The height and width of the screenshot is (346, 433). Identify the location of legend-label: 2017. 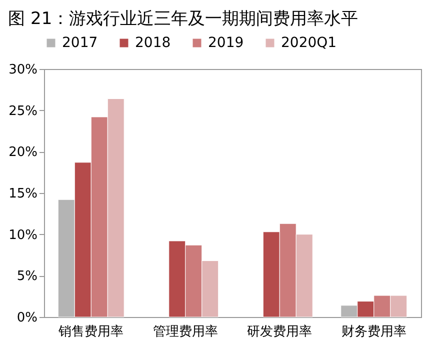
(80, 43).